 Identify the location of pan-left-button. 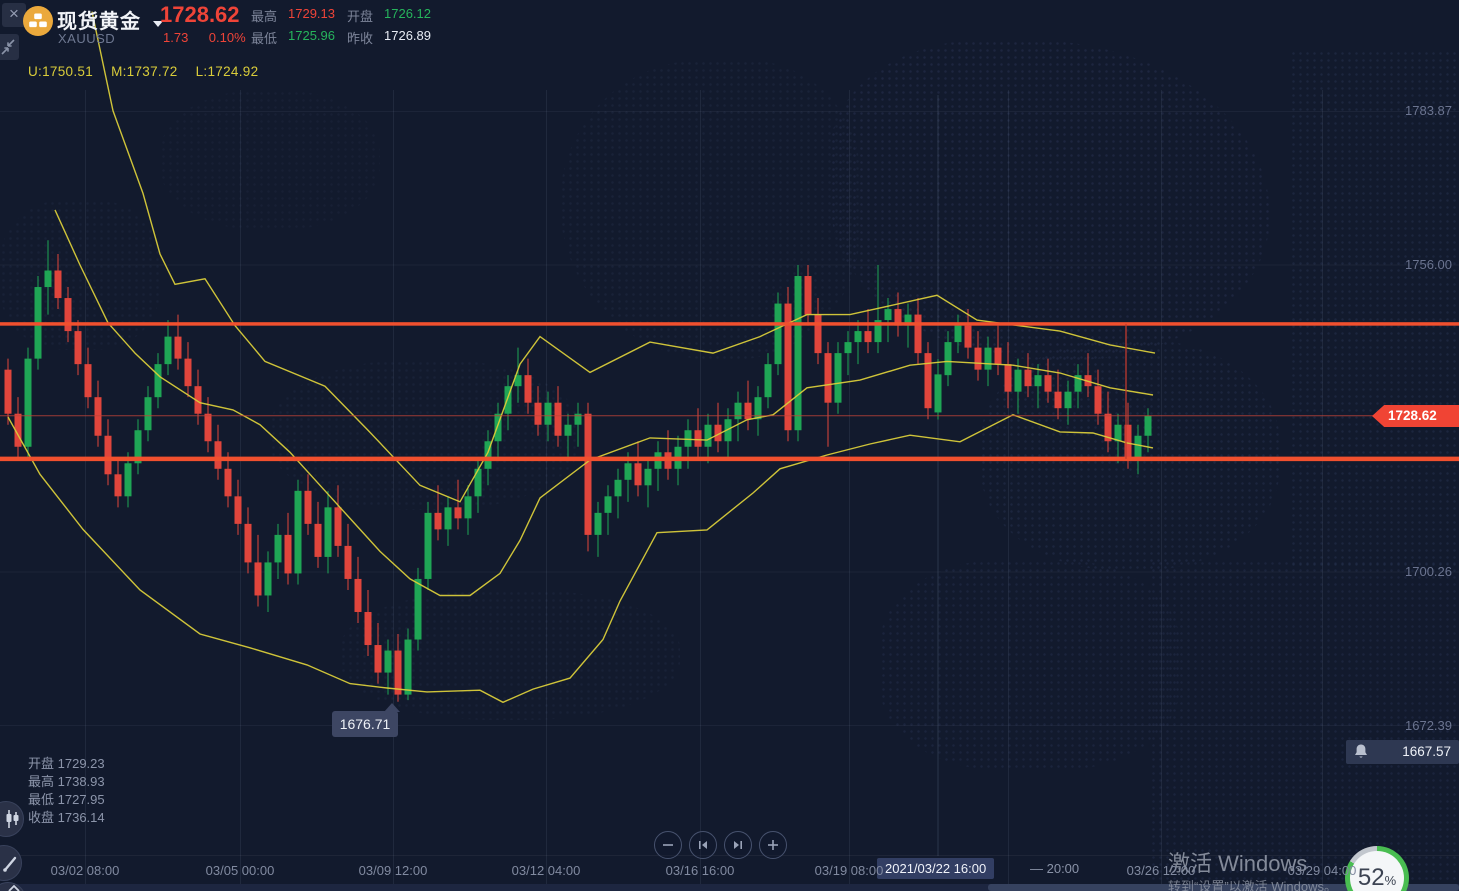
(703, 845).